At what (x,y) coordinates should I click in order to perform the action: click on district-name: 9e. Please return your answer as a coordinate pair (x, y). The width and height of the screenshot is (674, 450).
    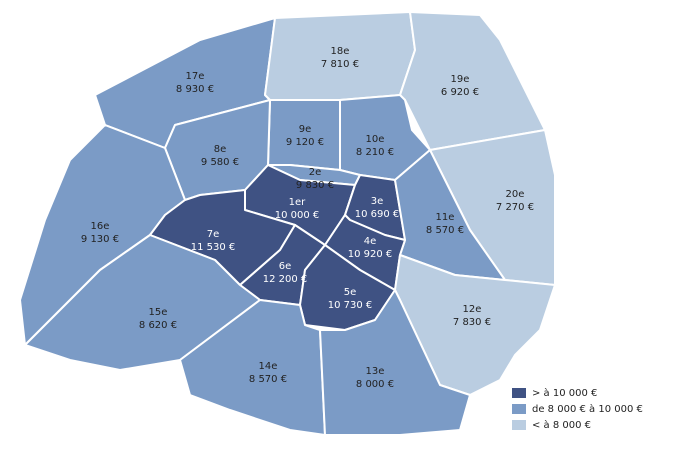
    Looking at the image, I should click on (305, 129).